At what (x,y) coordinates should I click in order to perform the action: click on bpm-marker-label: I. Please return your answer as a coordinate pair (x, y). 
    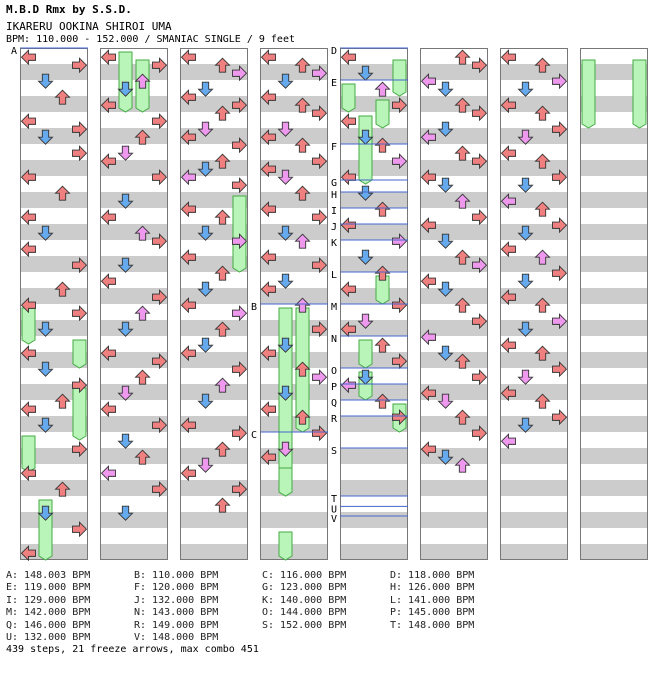
    Looking at the image, I should click on (334, 211).